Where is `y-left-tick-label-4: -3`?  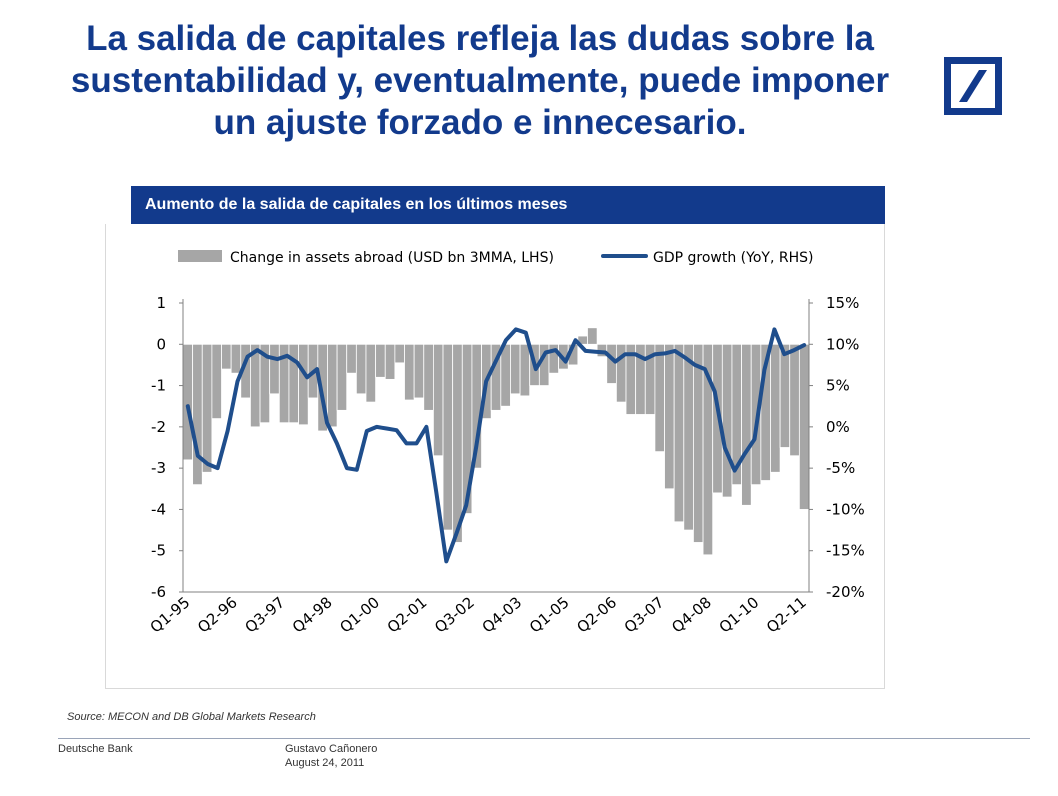 y-left-tick-label-4: -3 is located at coordinates (158, 468).